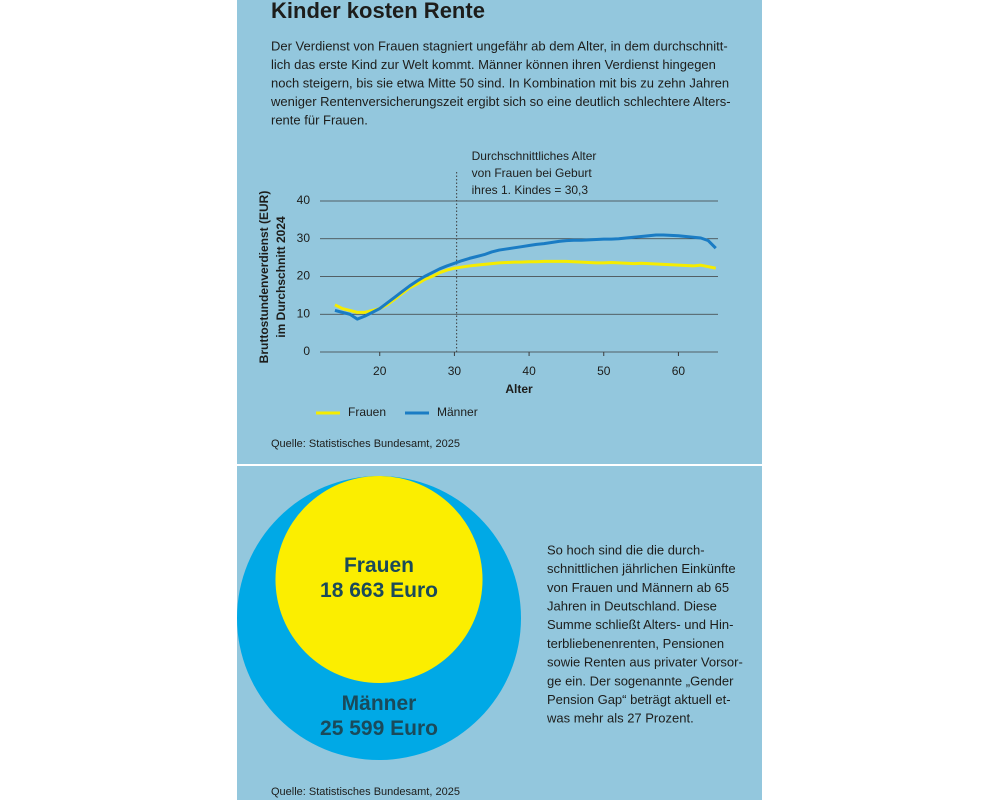  I want to click on circle-name: Frauen, so click(379, 565).